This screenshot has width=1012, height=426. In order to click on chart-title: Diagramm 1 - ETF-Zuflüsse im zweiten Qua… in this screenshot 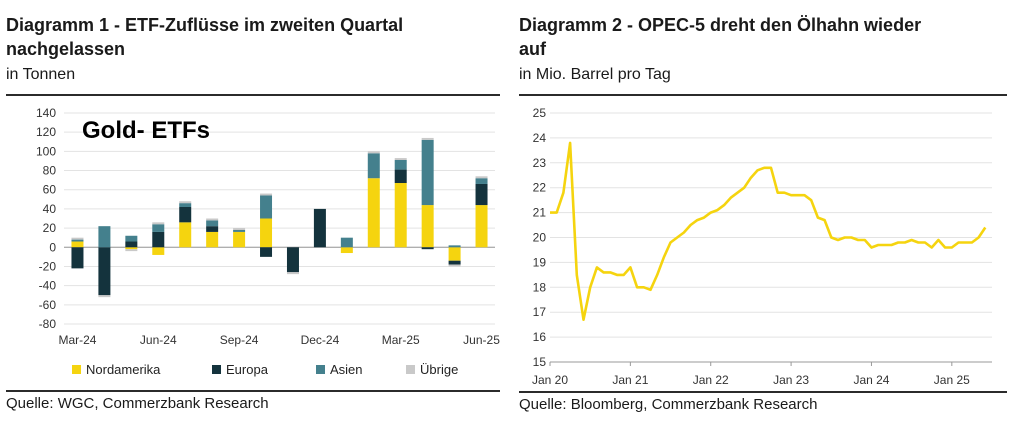, I will do `click(204, 37)`.